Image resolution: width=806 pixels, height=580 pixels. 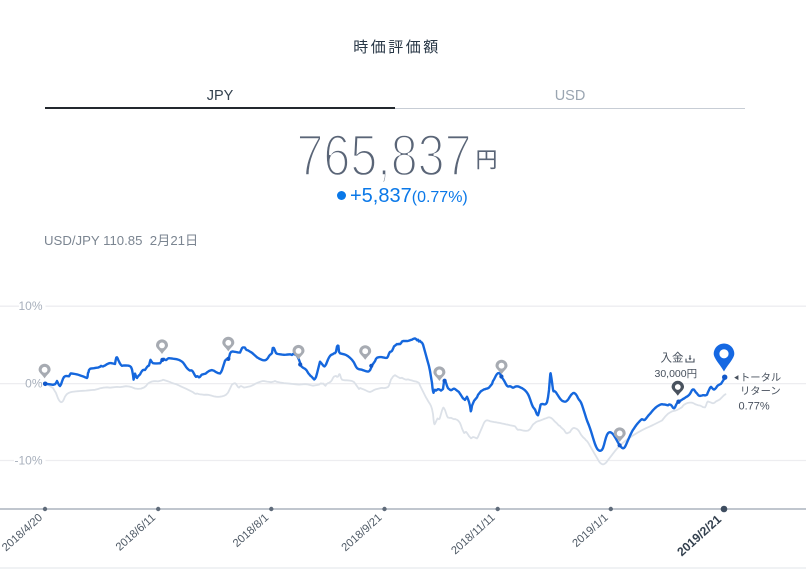 I want to click on svg-text: 2018/6/11, so click(x=136, y=533).